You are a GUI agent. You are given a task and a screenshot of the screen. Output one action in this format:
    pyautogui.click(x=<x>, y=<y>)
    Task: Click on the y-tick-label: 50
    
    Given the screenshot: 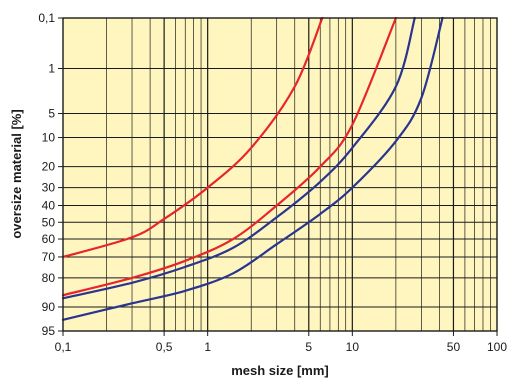 What is the action you would take?
    pyautogui.click(x=49, y=222)
    